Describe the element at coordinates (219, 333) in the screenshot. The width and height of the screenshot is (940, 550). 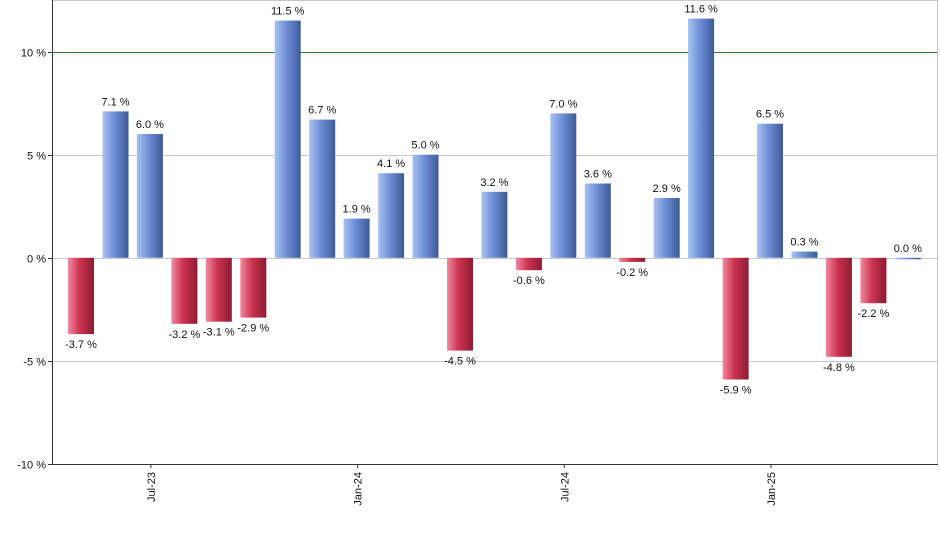
I see `data-label-4: -3.1 %` at that location.